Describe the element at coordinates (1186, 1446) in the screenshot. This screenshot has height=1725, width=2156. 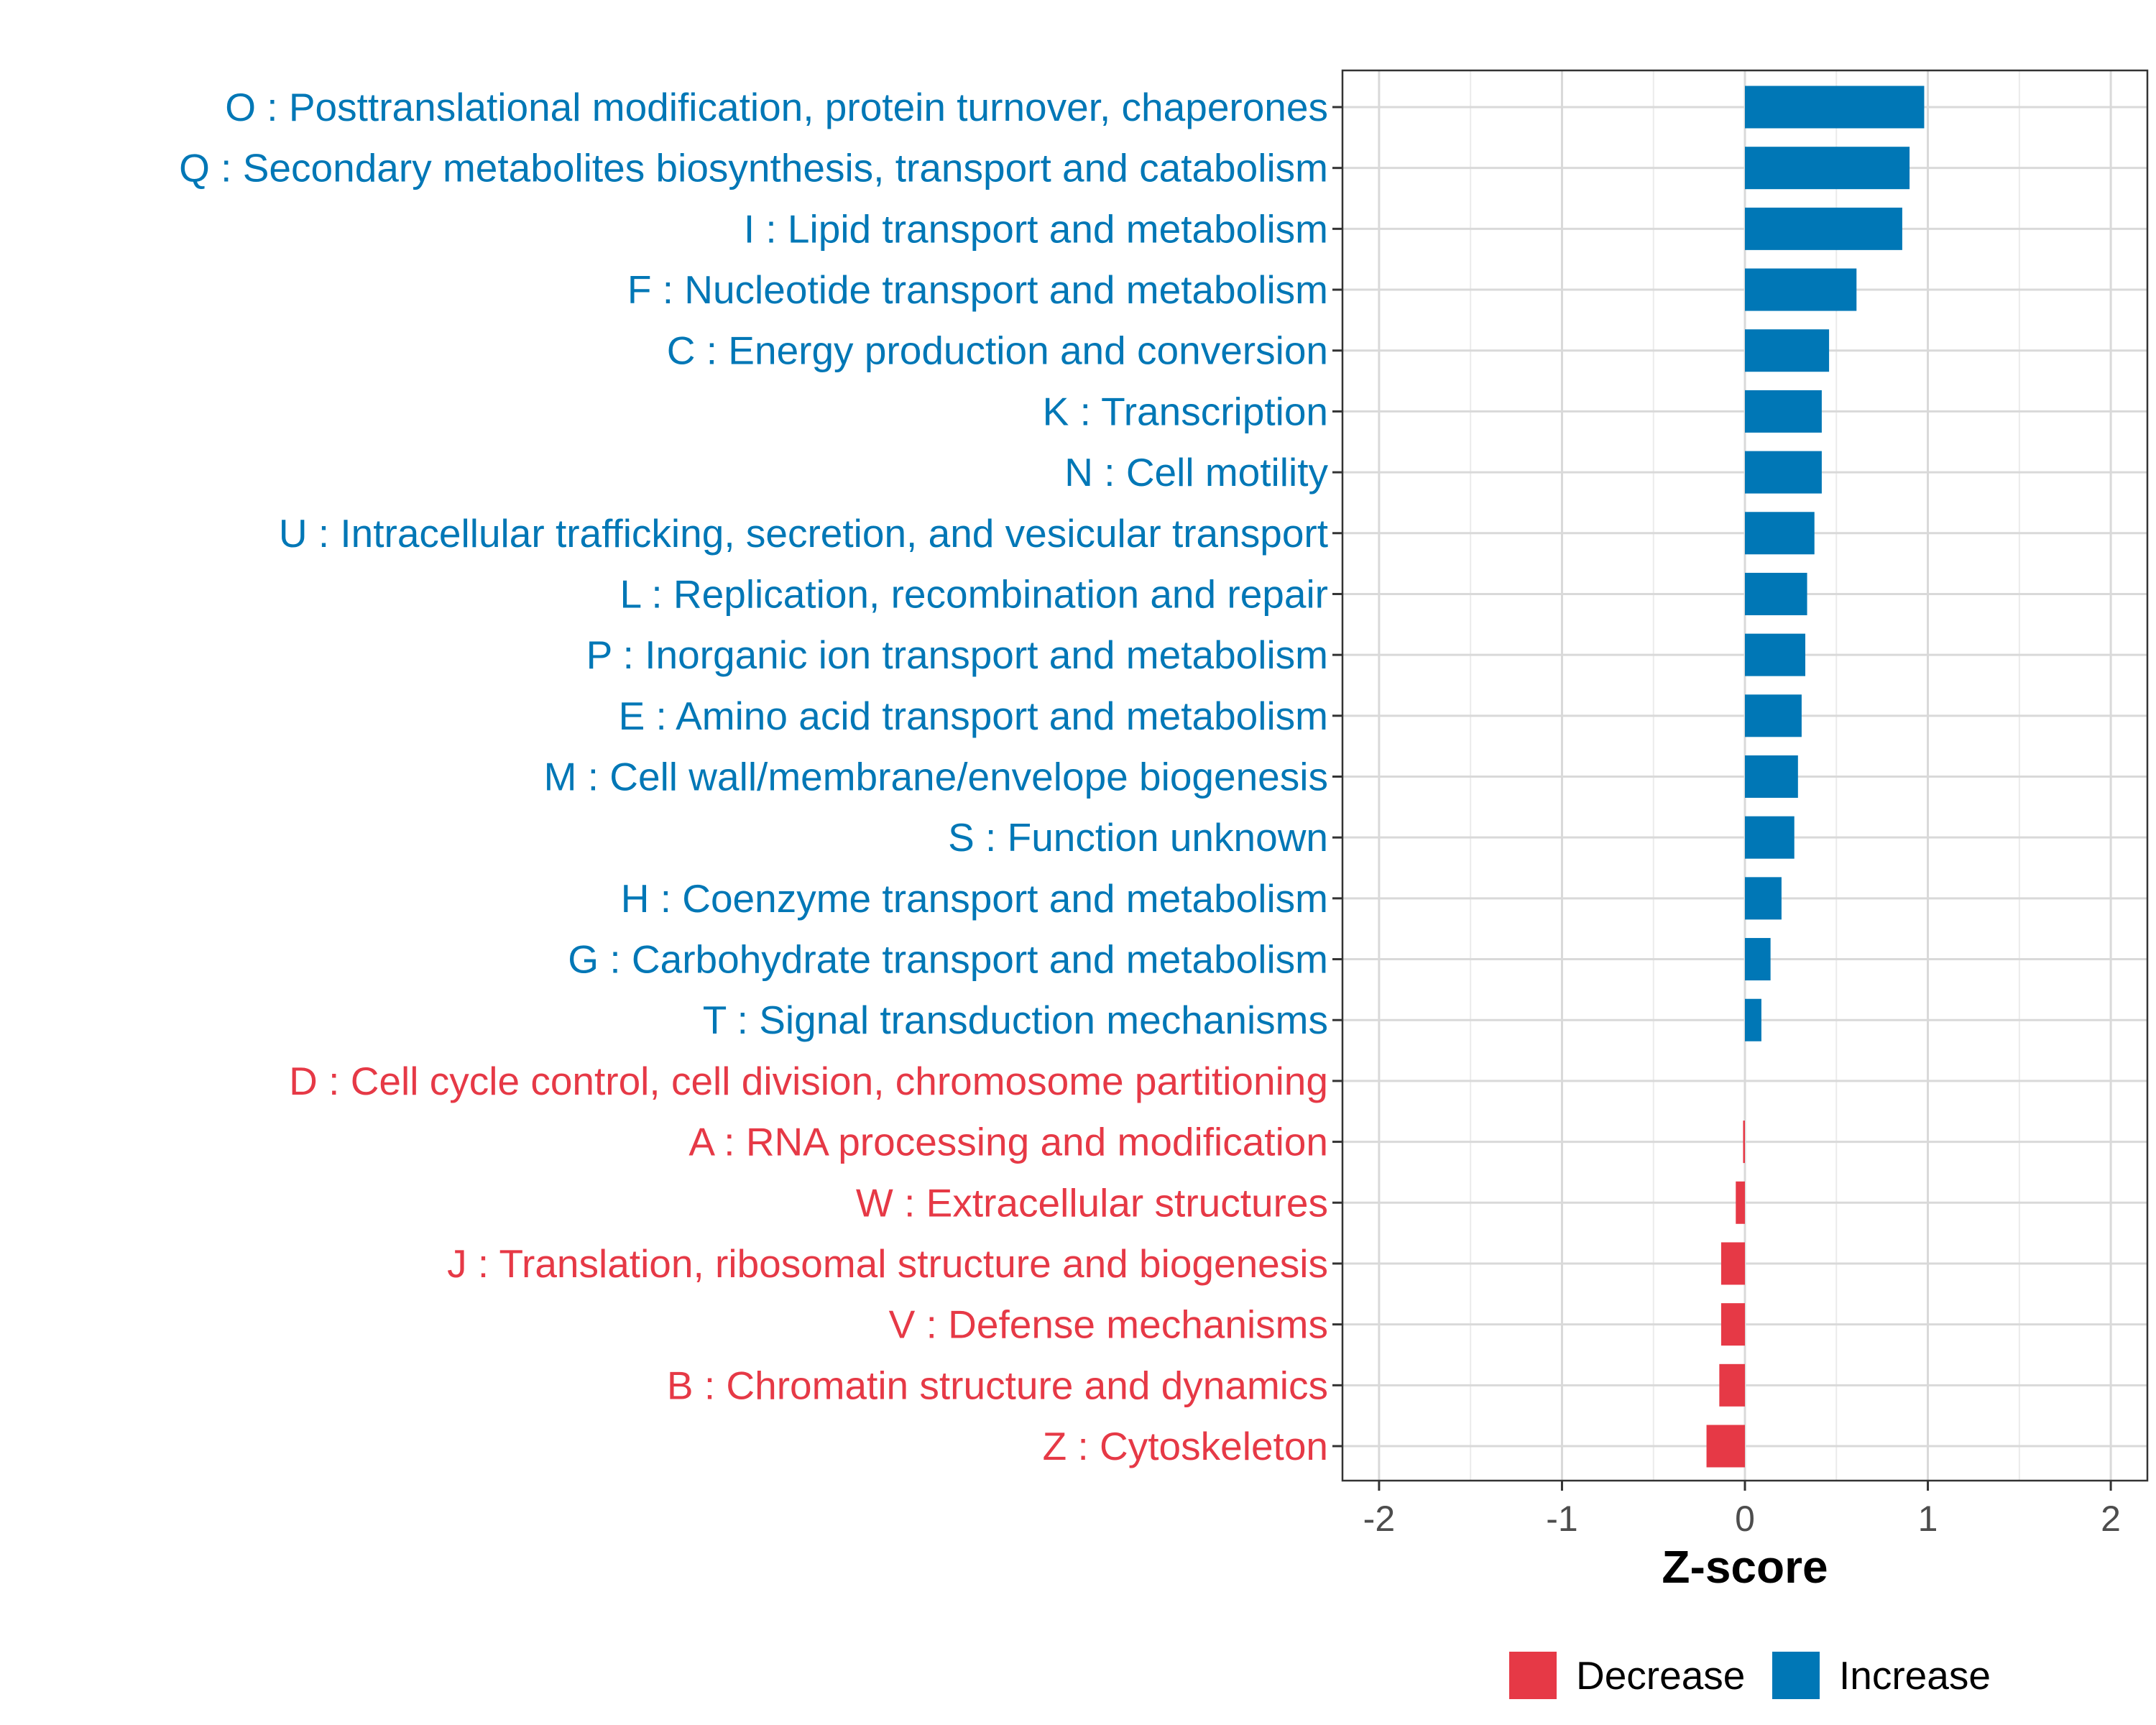
I see `category-label: Z : Cytoskeleton` at that location.